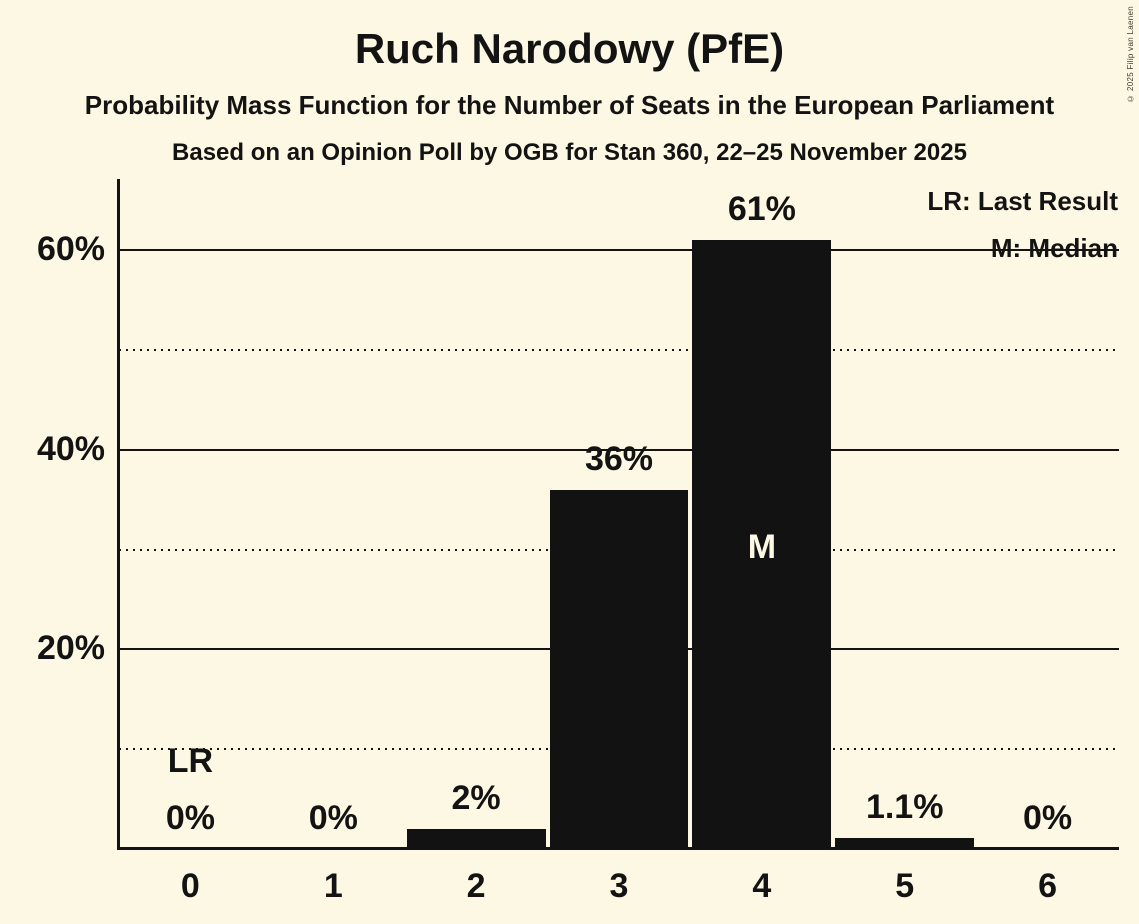  I want to click on bar-value-label: 1.1%, so click(904, 807).